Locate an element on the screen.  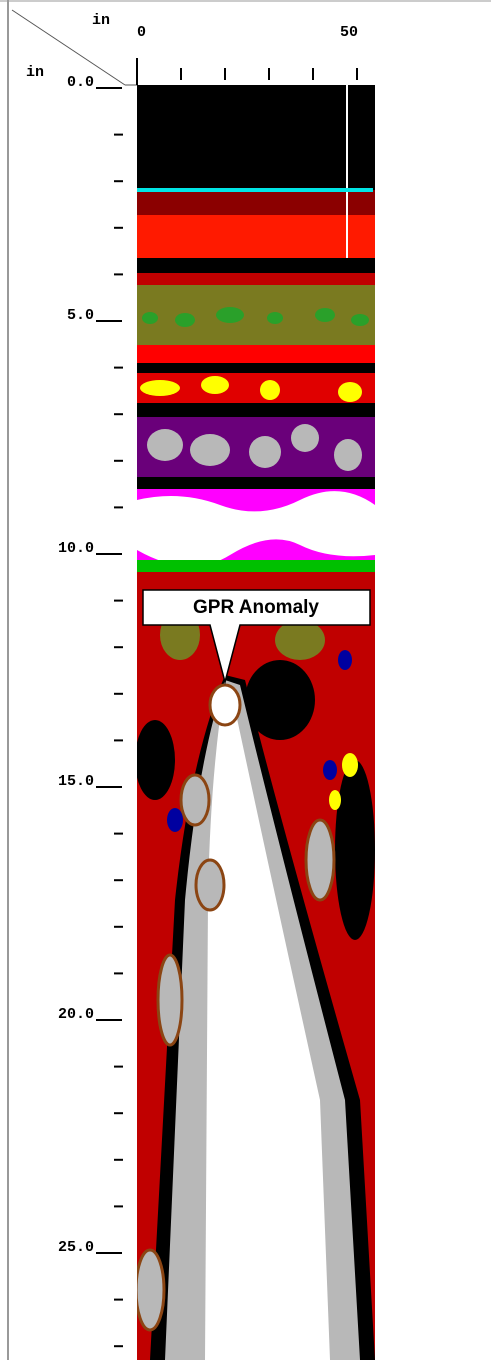
corner-diagonal is located at coordinates (68, 47).